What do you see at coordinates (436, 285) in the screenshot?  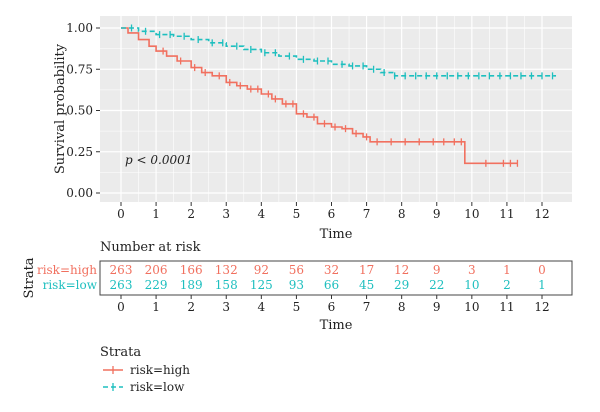 I see `risk-count: 22` at bounding box center [436, 285].